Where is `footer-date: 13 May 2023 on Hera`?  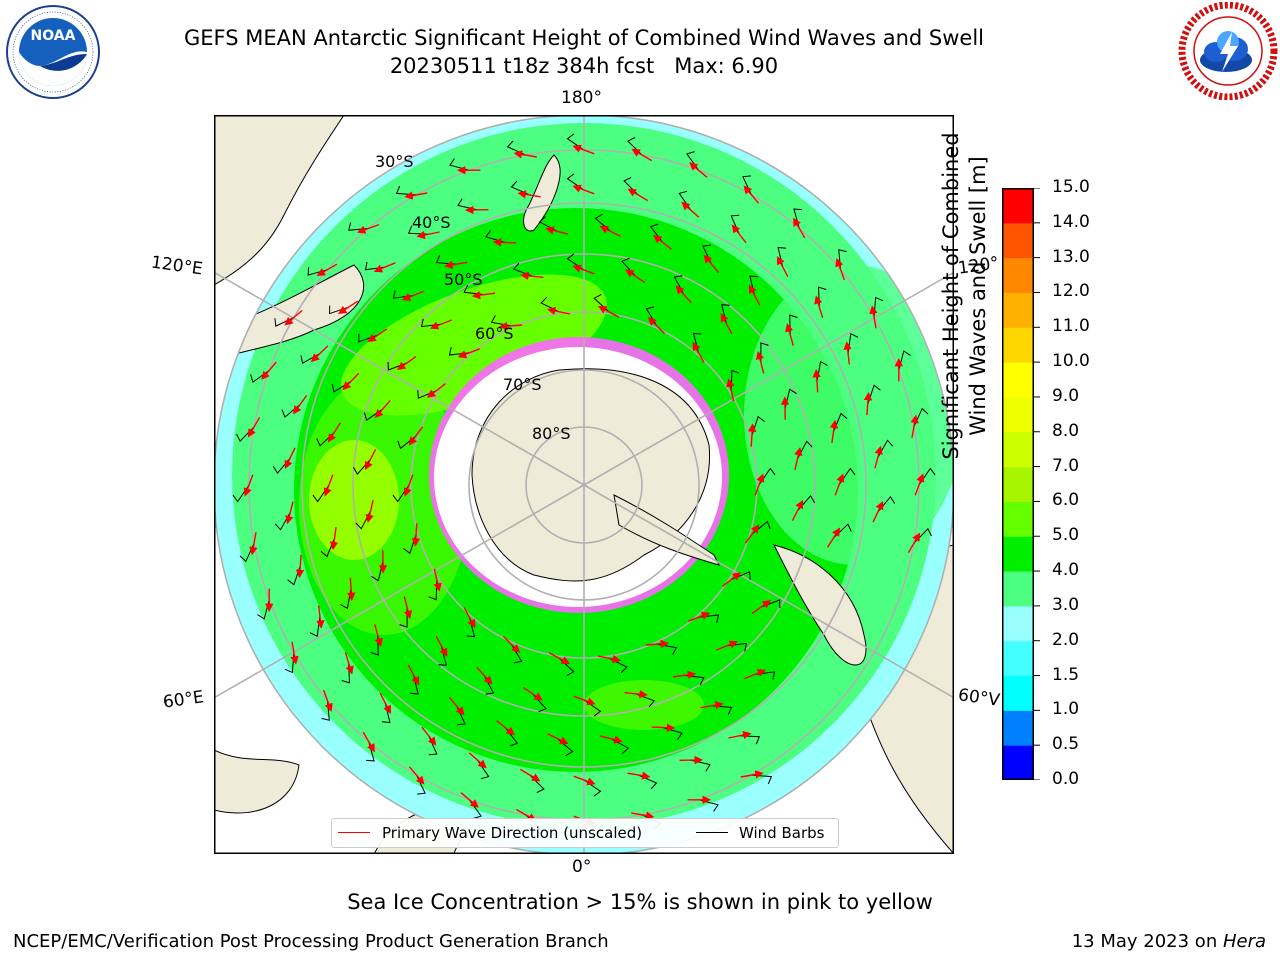
footer-date: 13 May 2023 on Hera is located at coordinates (1168, 941).